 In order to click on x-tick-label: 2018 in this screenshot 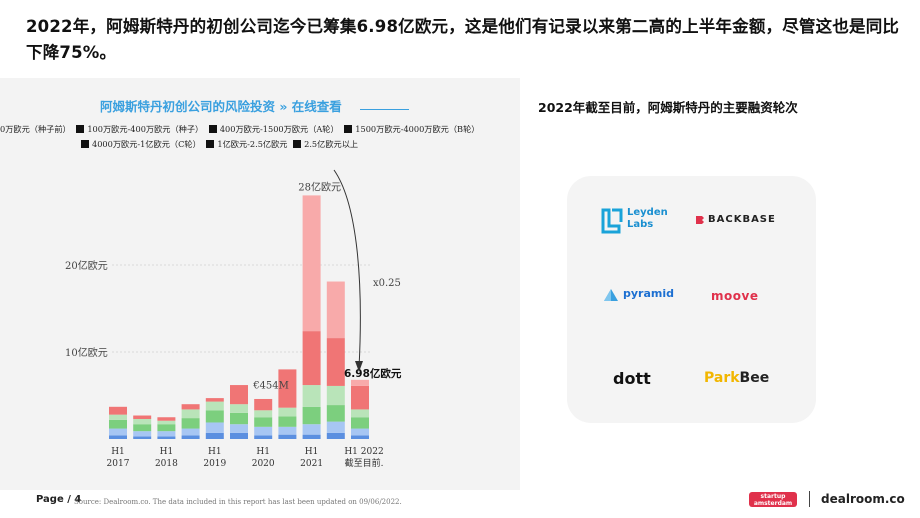, I will do `click(166, 464)`.